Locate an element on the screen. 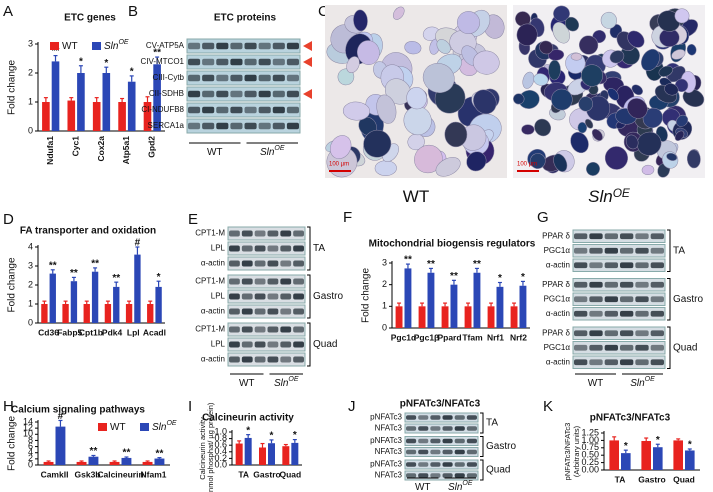 The height and width of the screenshot is (492, 713). x-tick-label: Ndufa1 is located at coordinates (50, 150).